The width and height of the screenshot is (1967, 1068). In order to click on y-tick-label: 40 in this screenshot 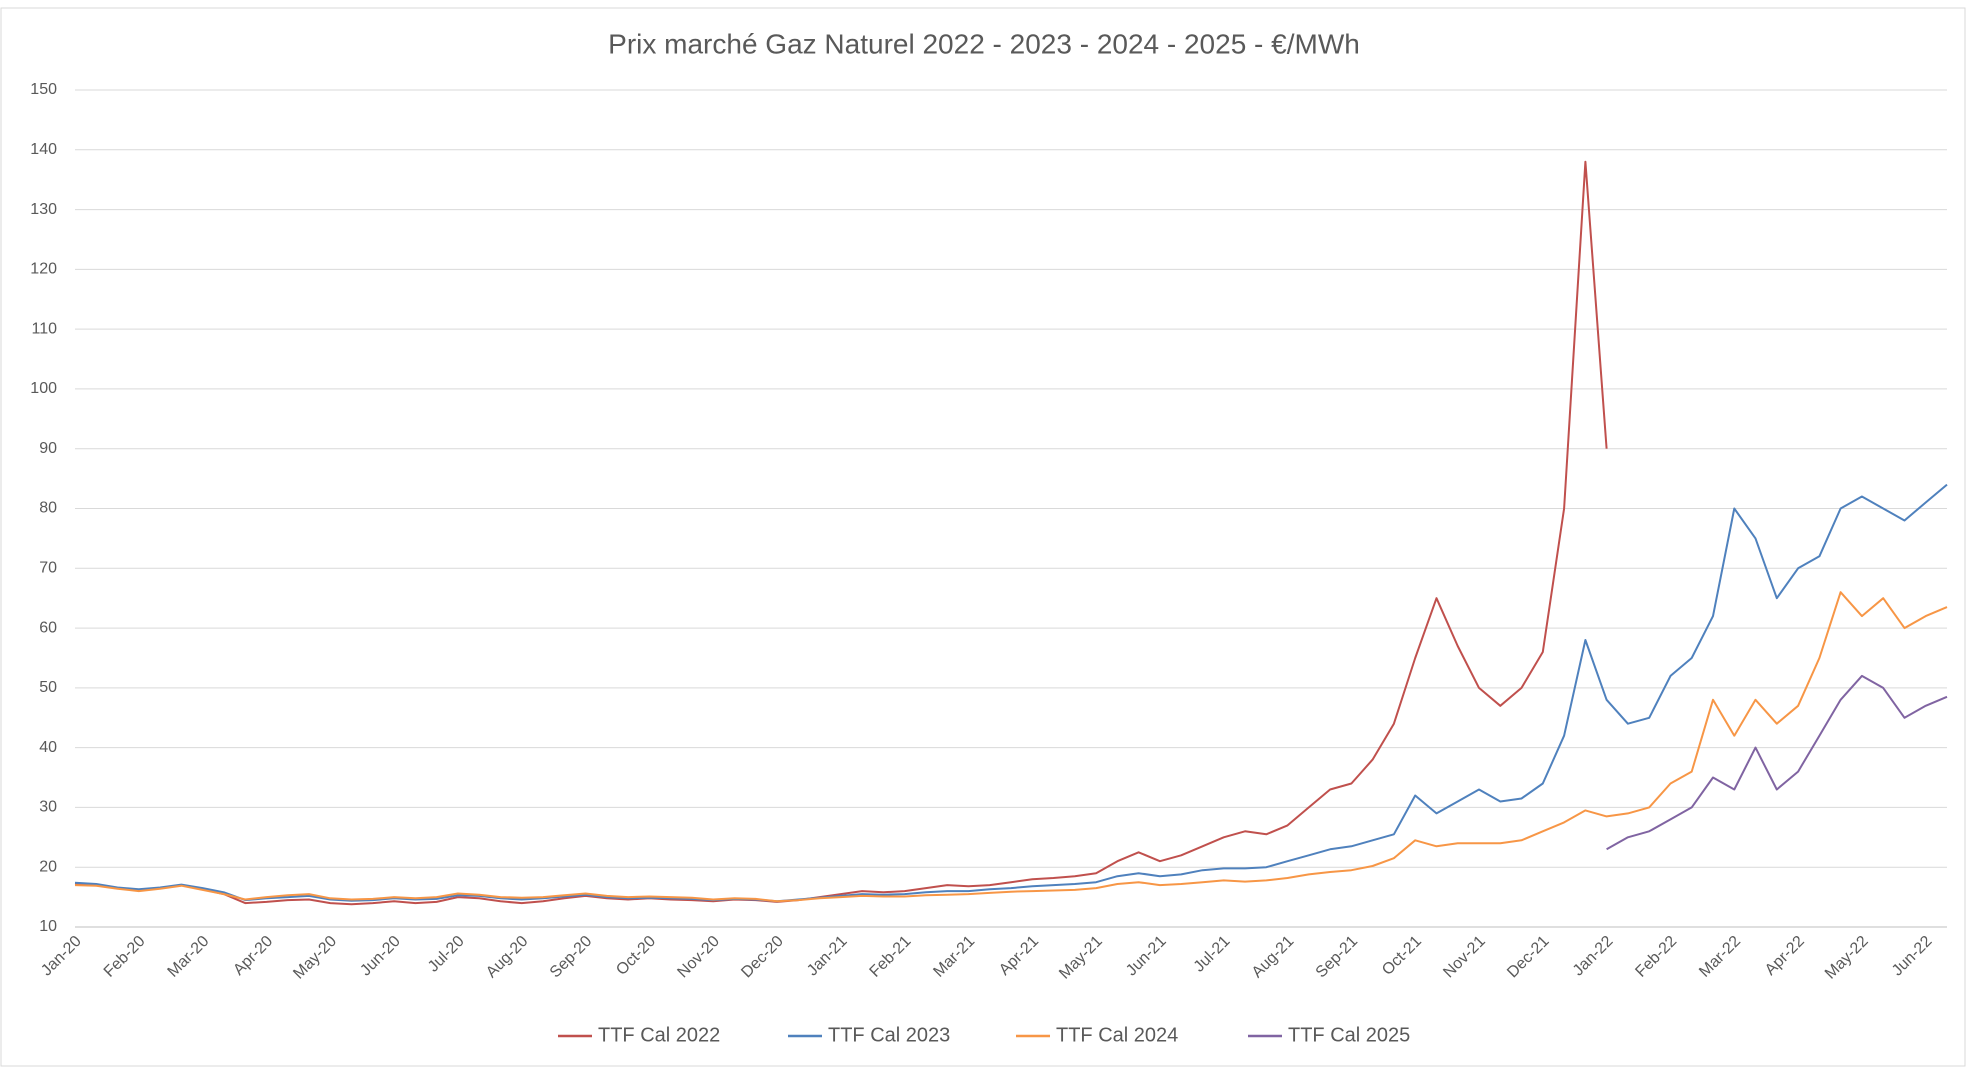, I will do `click(48, 747)`.